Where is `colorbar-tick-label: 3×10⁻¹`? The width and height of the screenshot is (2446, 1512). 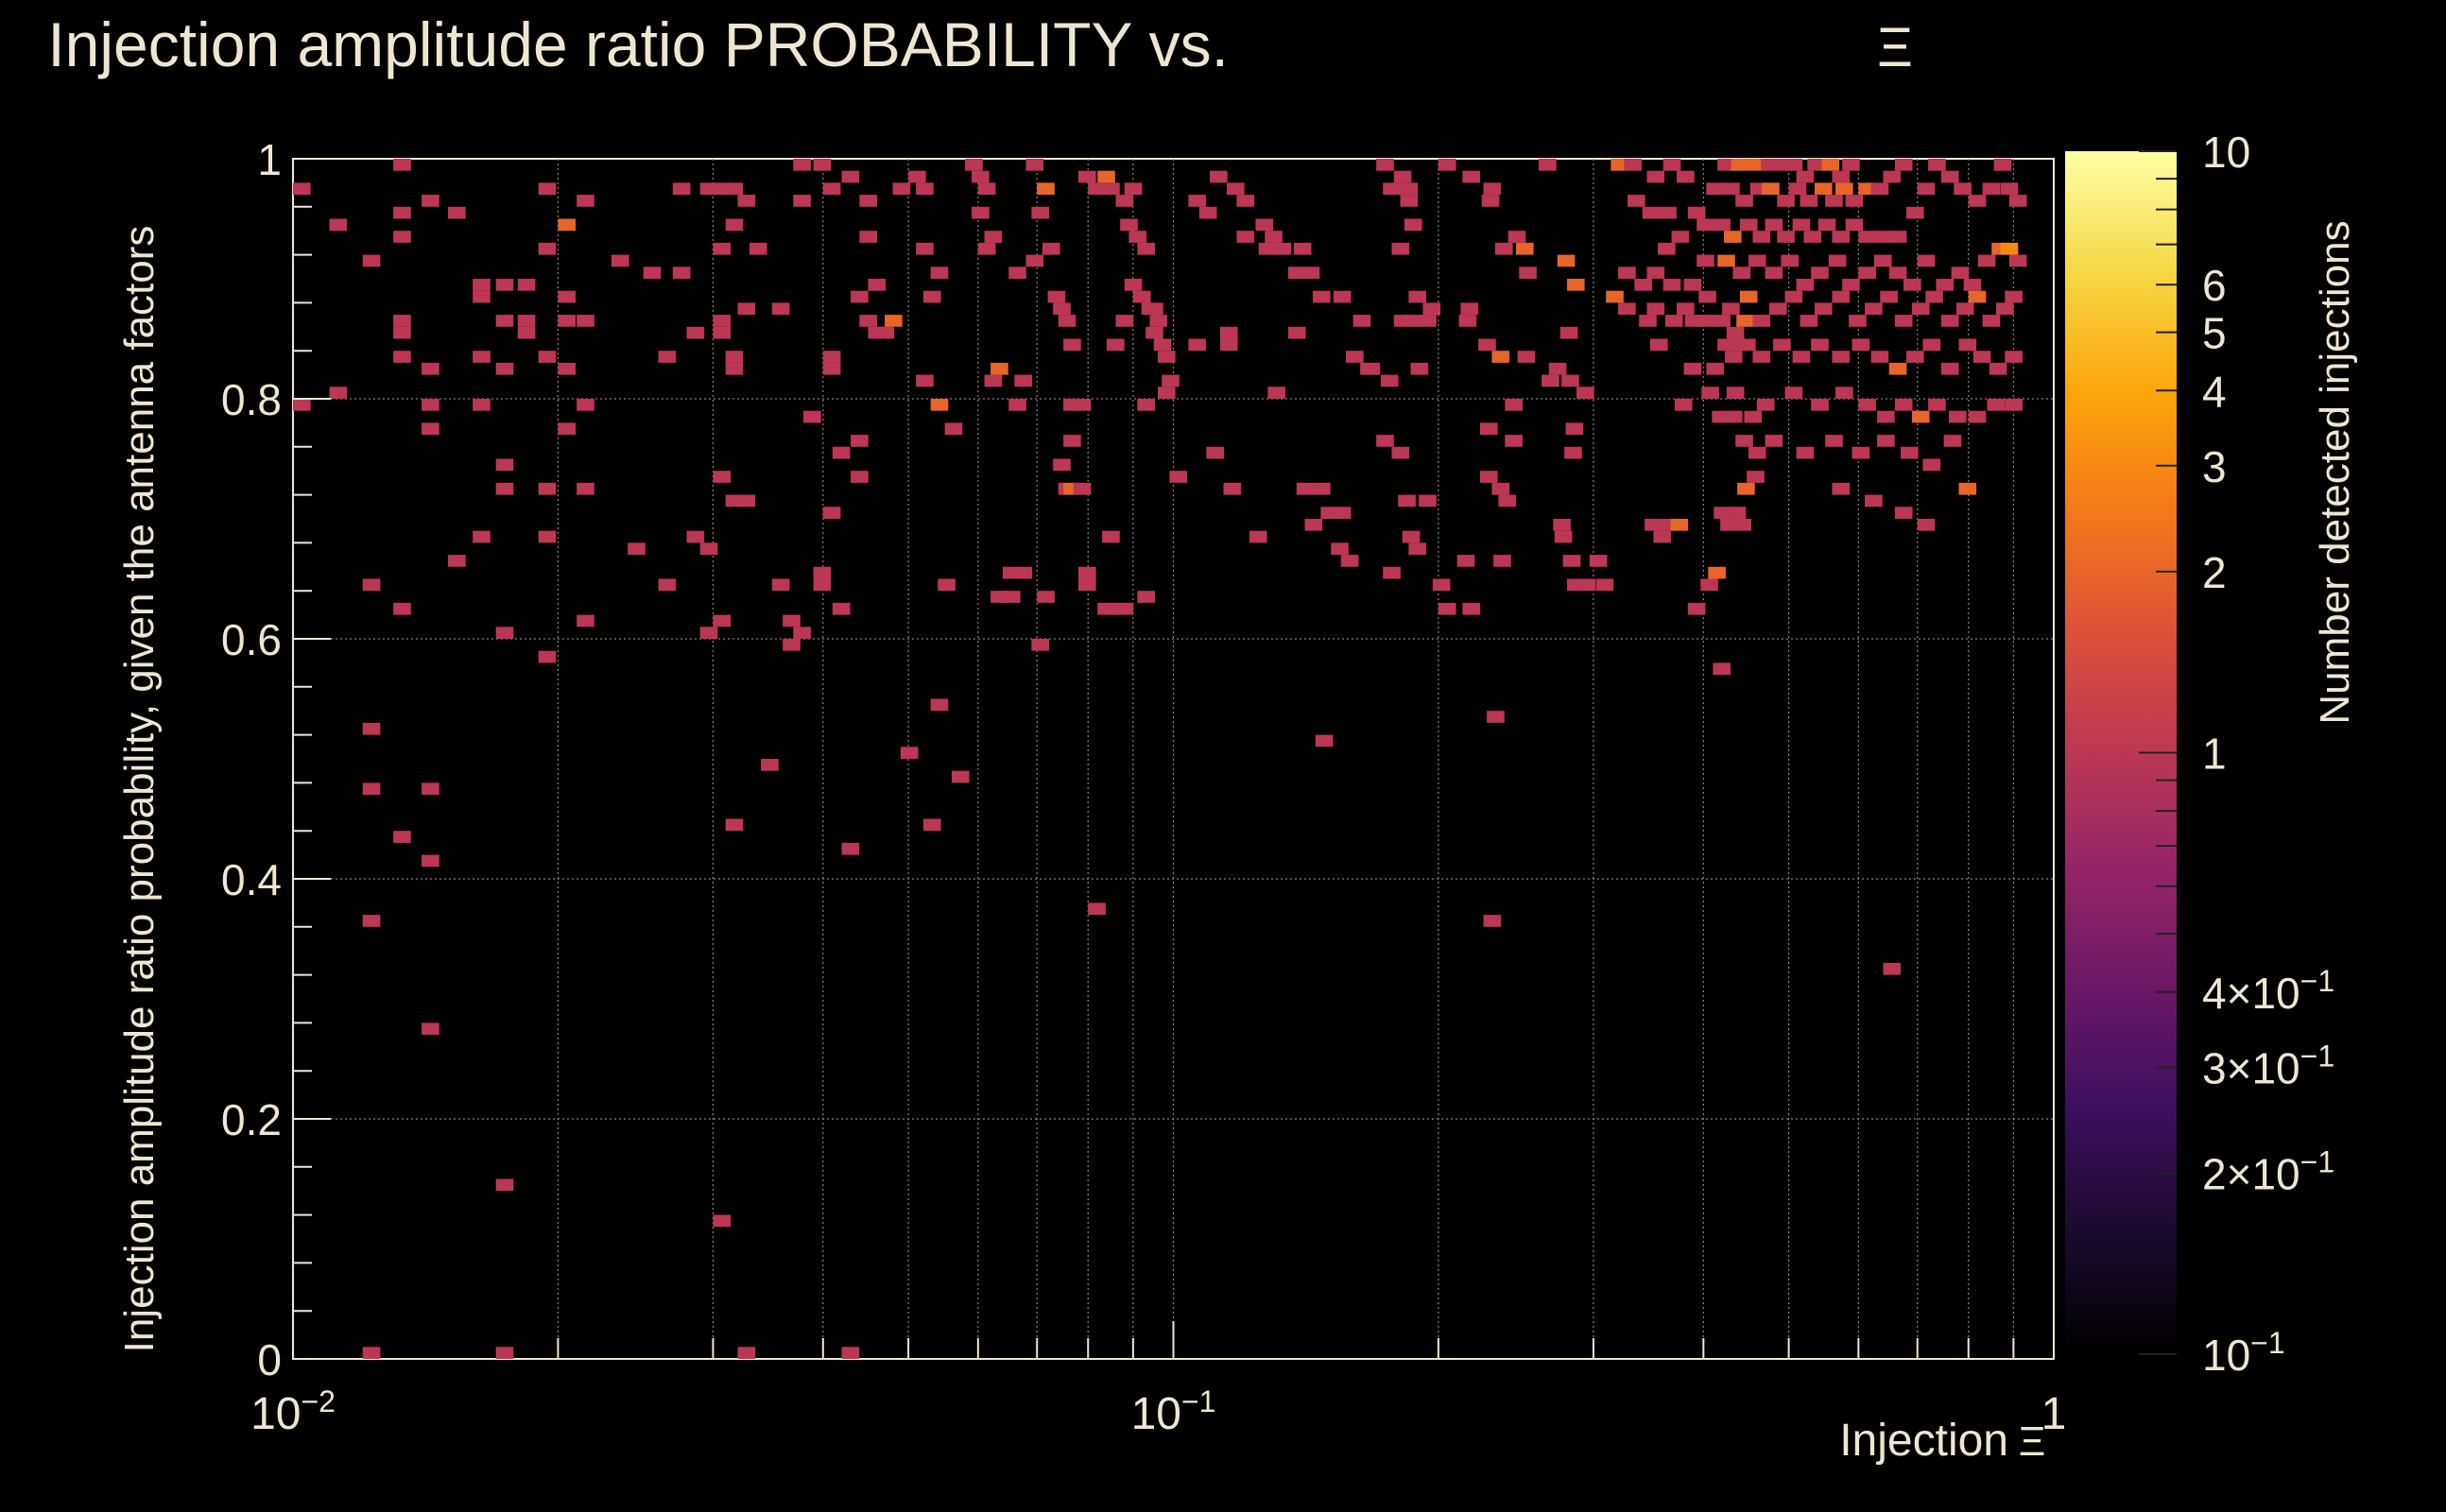 colorbar-tick-label: 3×10⁻¹ is located at coordinates (2268, 1065).